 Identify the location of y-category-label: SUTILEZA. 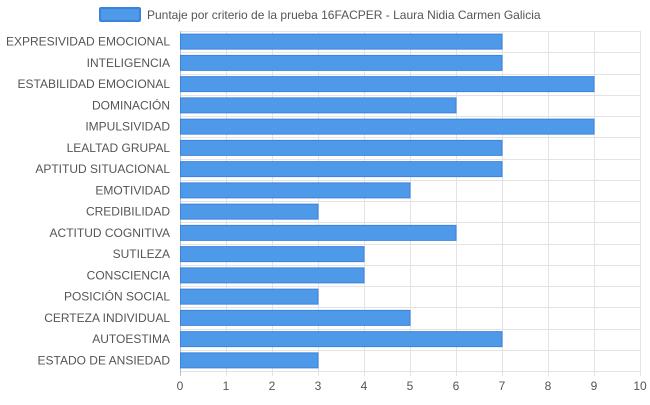
(141, 254).